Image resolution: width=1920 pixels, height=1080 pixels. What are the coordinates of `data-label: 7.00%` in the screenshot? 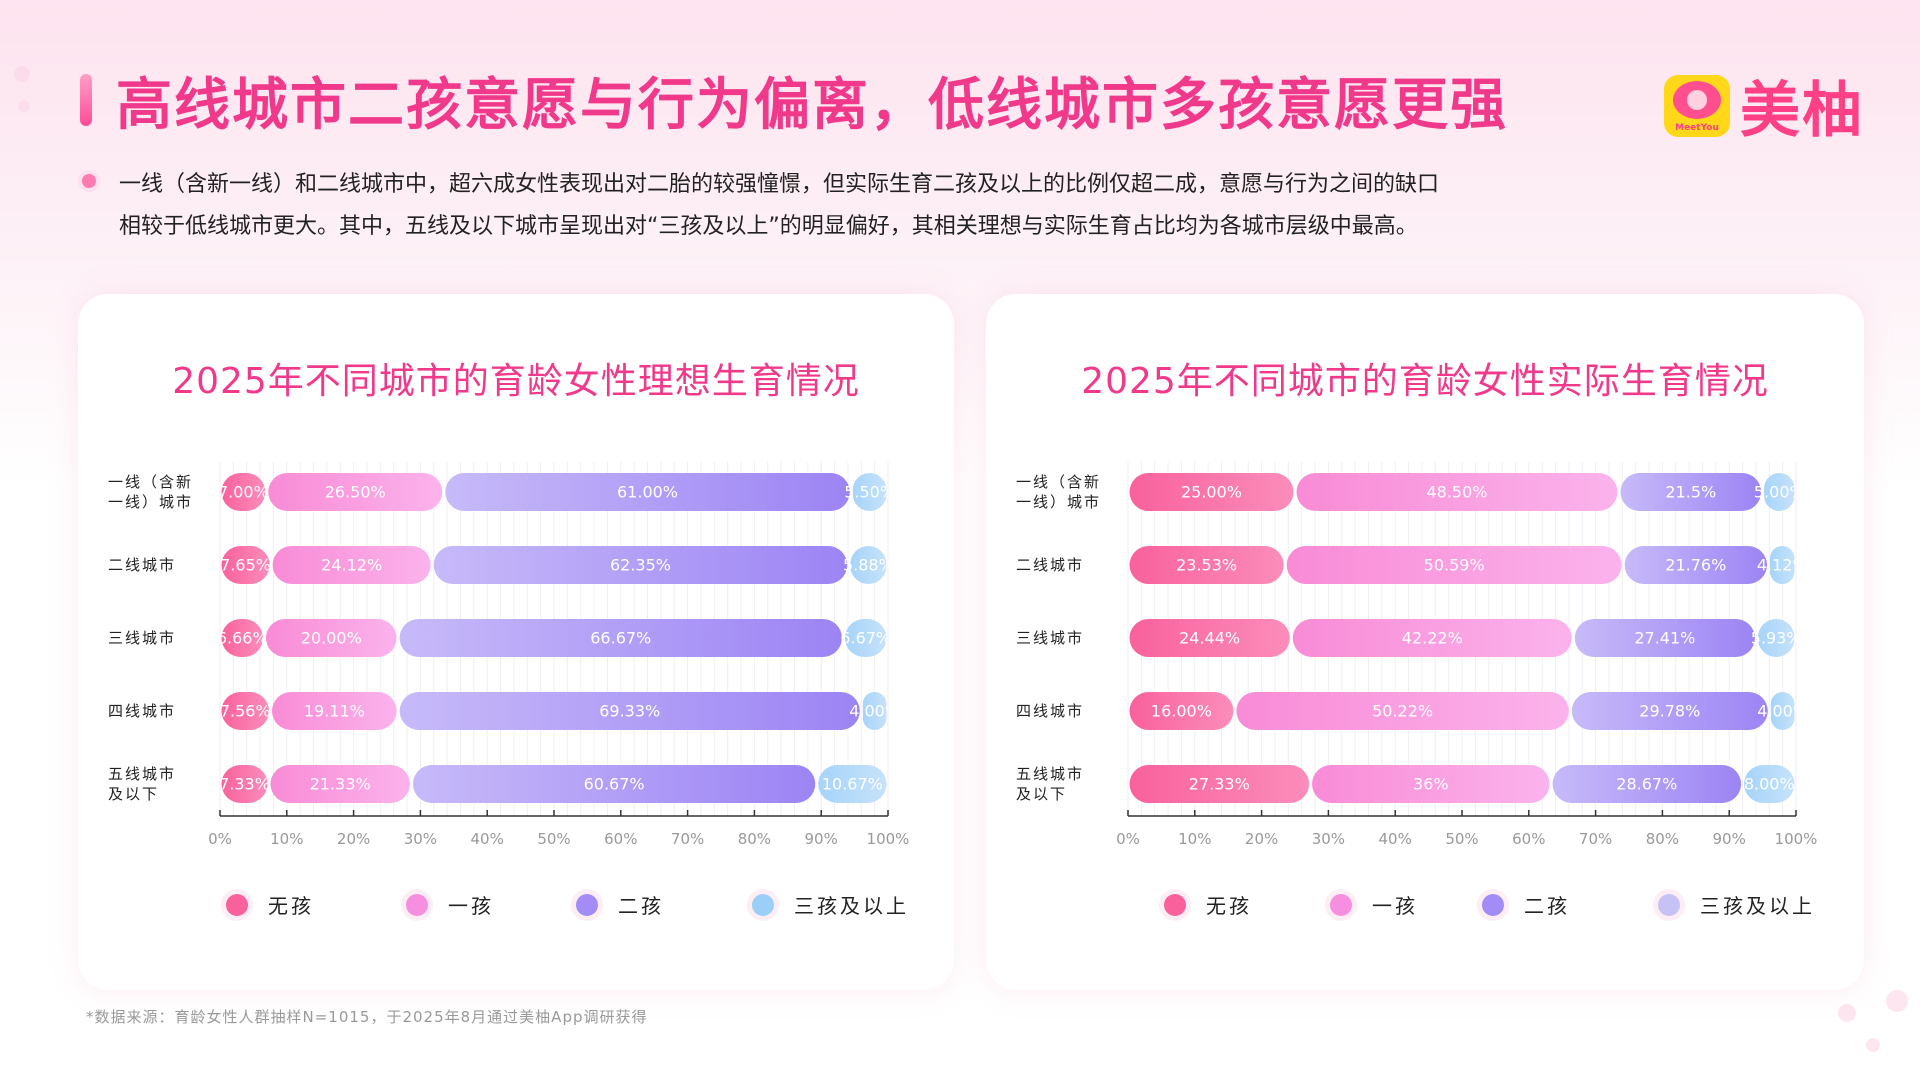 It's located at (243, 492).